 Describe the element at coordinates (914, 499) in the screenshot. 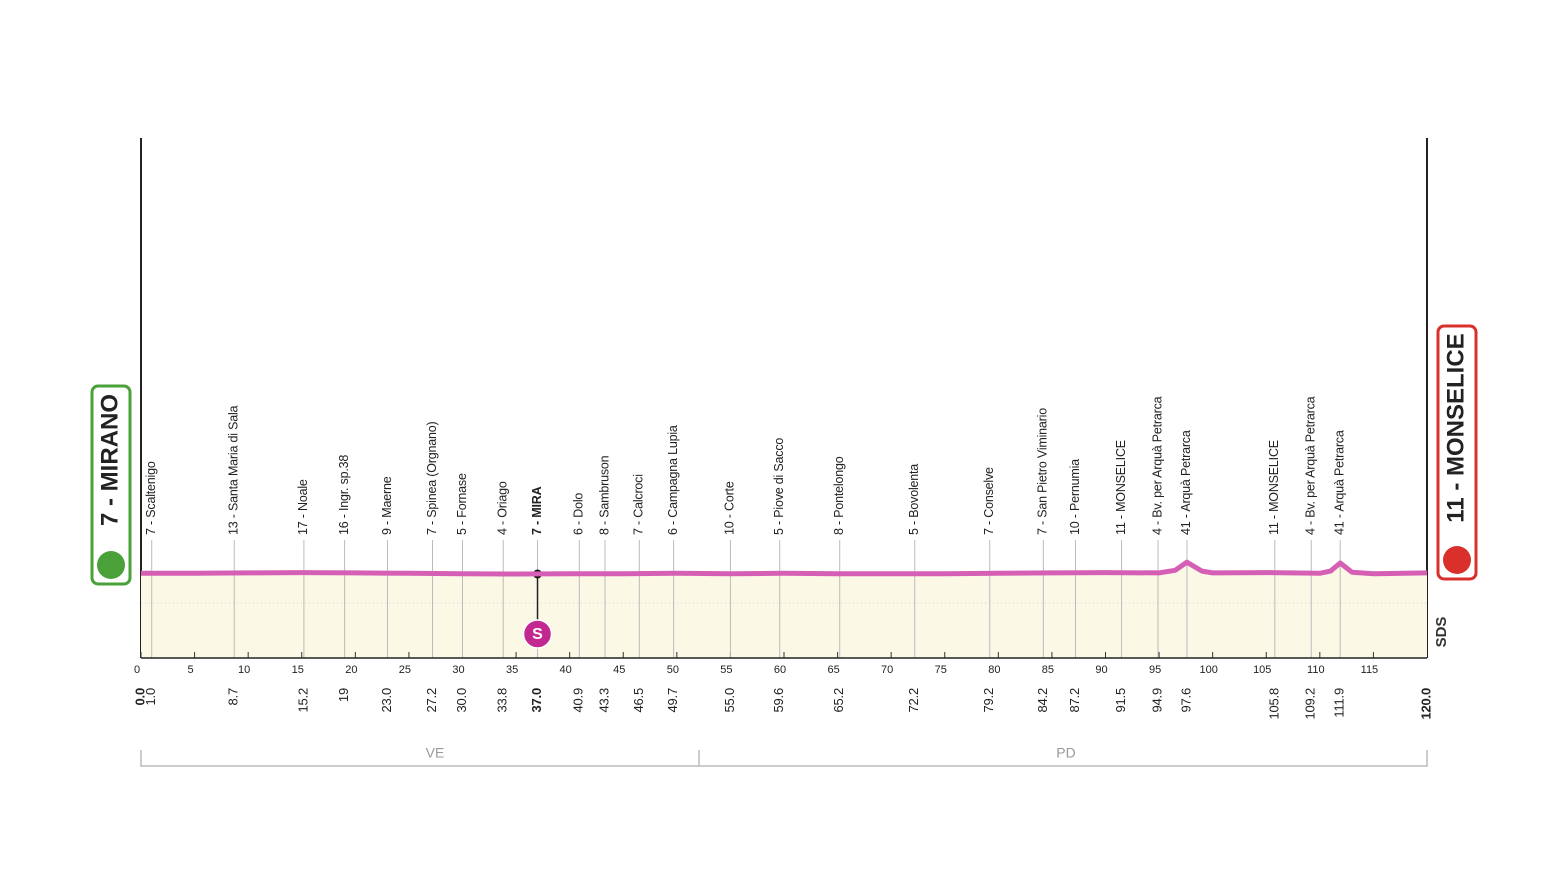

I see `waypoint-name: 5 - Bovolenta` at that location.